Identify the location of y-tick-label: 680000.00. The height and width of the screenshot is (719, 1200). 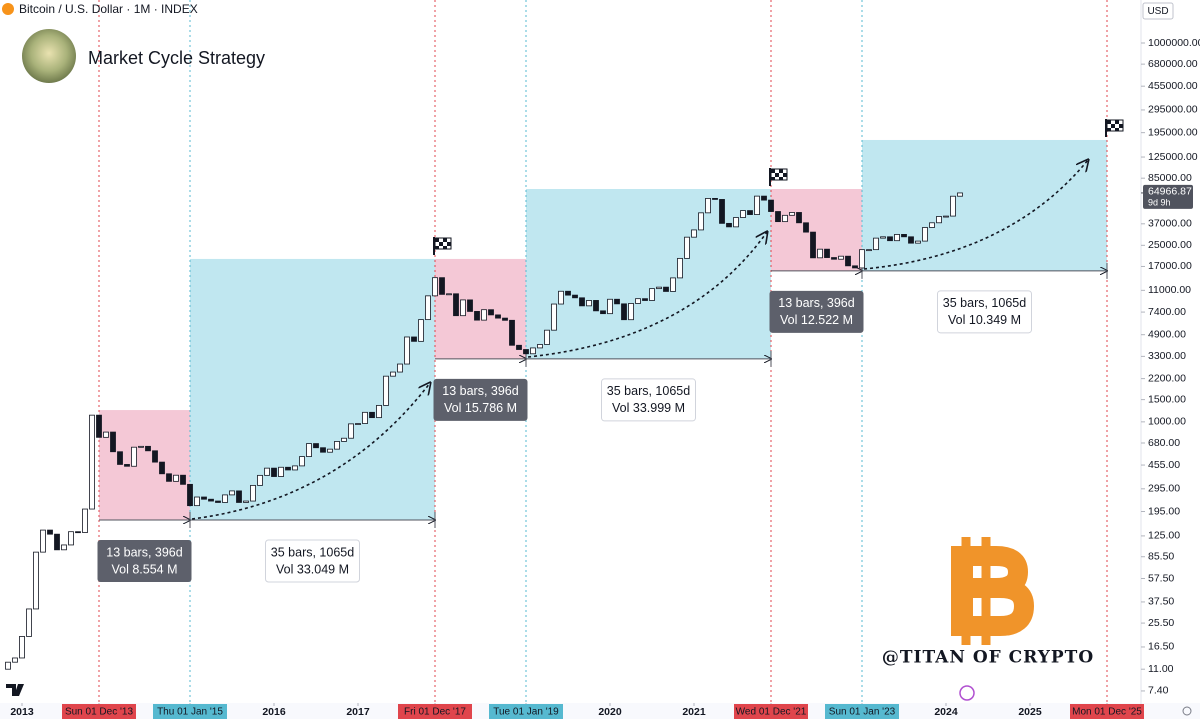
(1173, 64).